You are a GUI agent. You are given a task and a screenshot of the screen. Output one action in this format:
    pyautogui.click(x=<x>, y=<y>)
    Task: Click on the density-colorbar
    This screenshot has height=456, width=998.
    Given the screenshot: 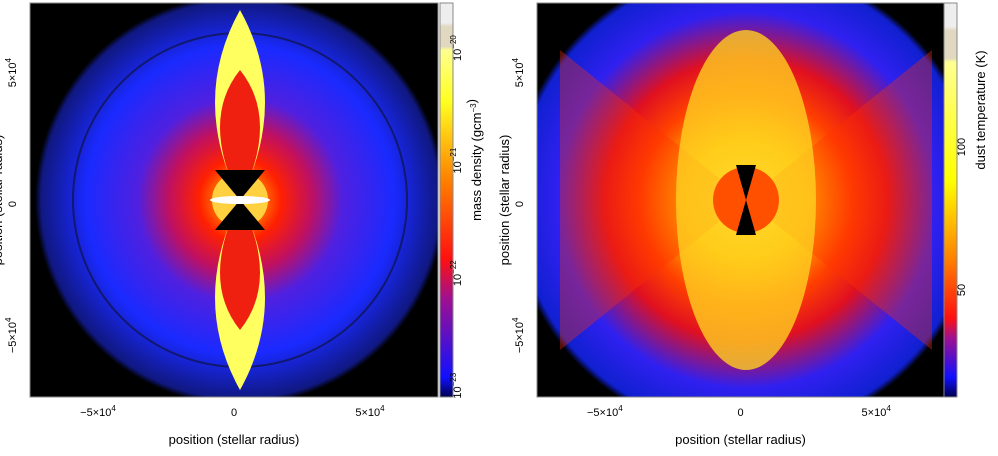 What is the action you would take?
    pyautogui.click(x=446, y=200)
    